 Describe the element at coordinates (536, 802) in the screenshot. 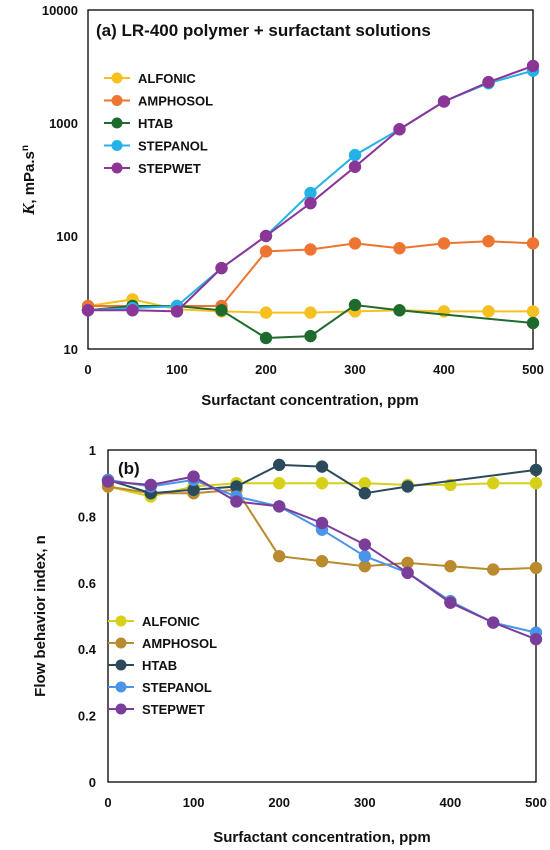

I see `panel-b-x-tick-label: 500` at that location.